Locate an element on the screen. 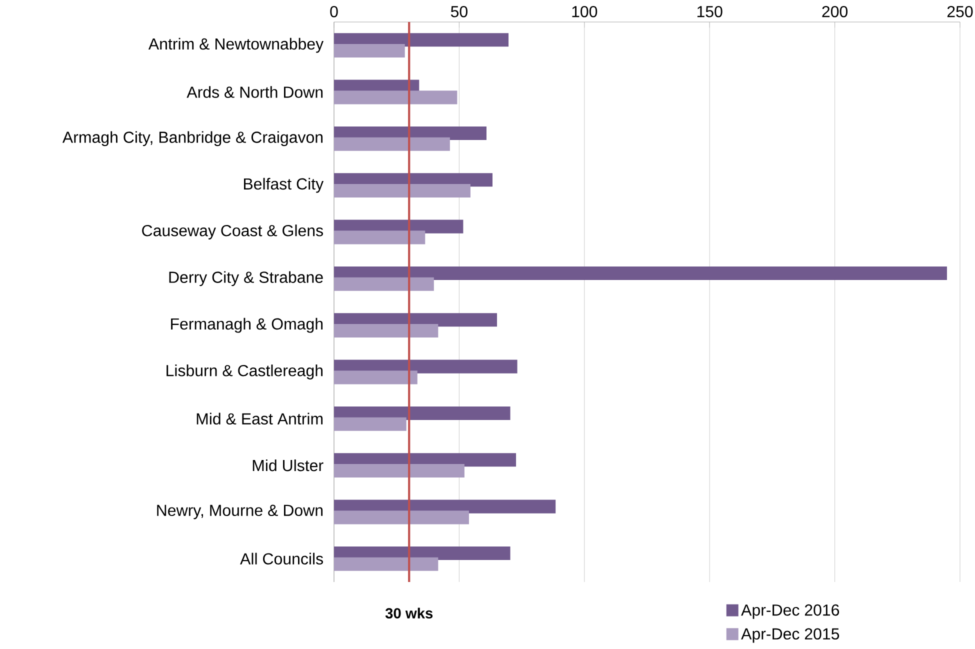  x-tick-label: 0 is located at coordinates (334, 12).